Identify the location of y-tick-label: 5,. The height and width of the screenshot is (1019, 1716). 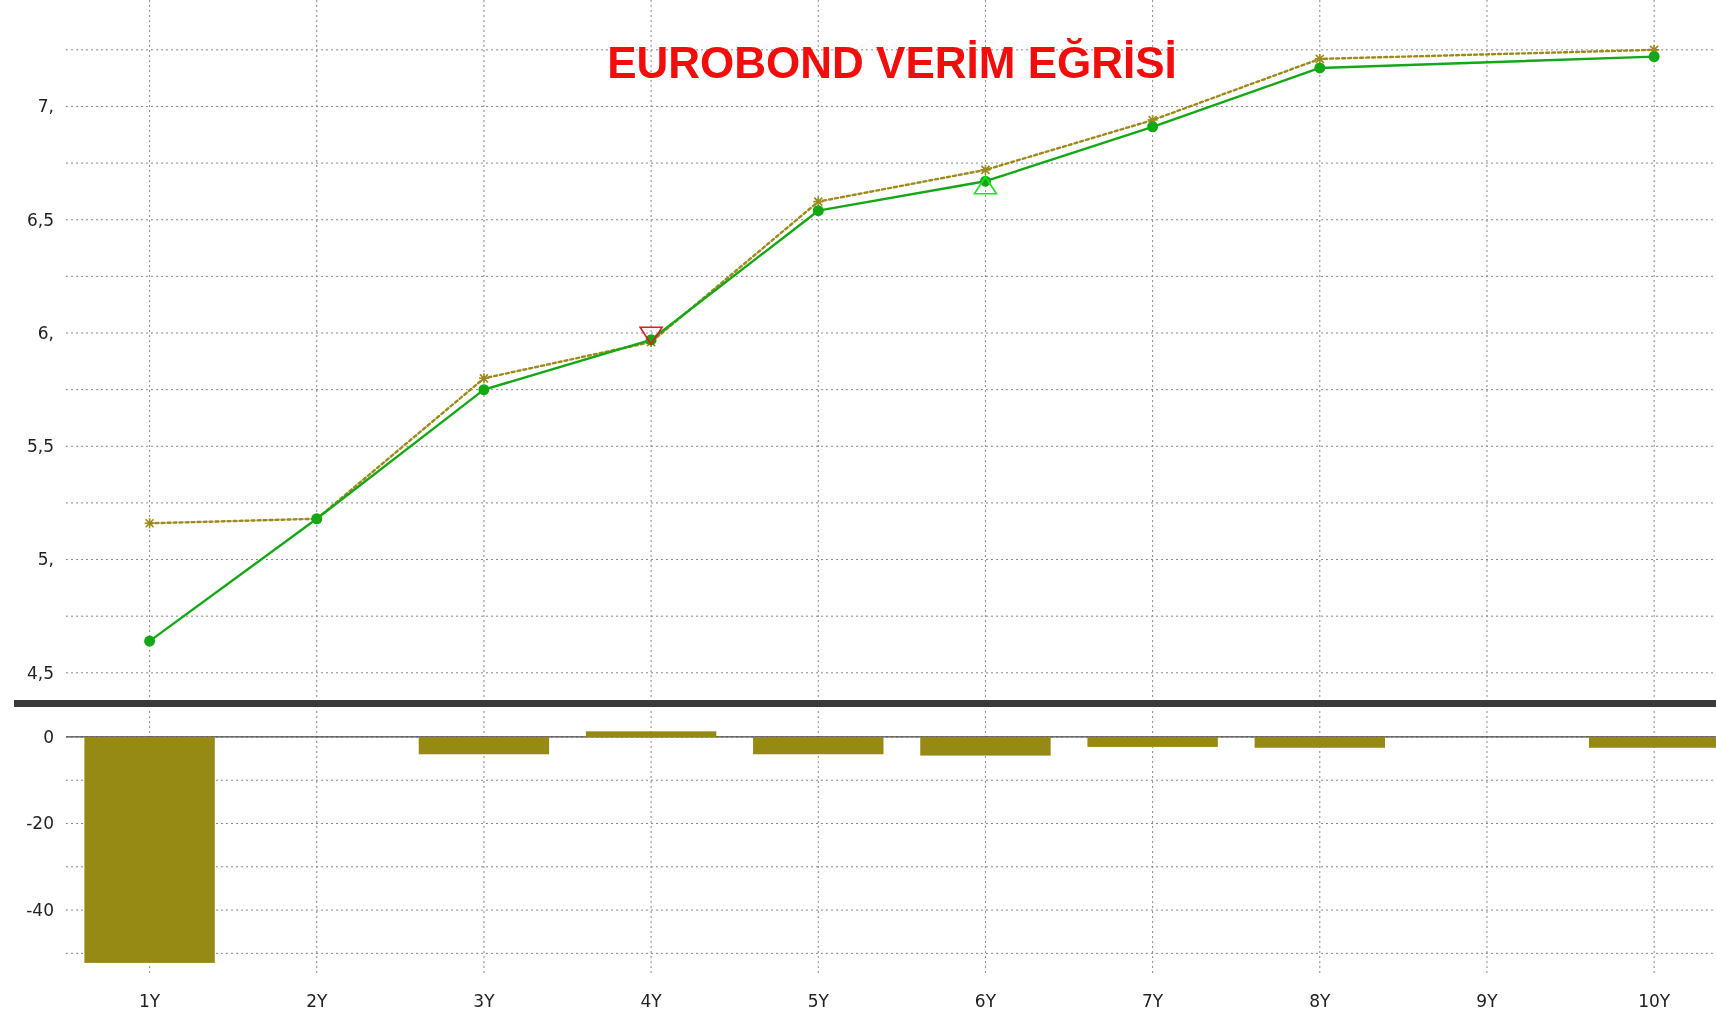
(45, 559).